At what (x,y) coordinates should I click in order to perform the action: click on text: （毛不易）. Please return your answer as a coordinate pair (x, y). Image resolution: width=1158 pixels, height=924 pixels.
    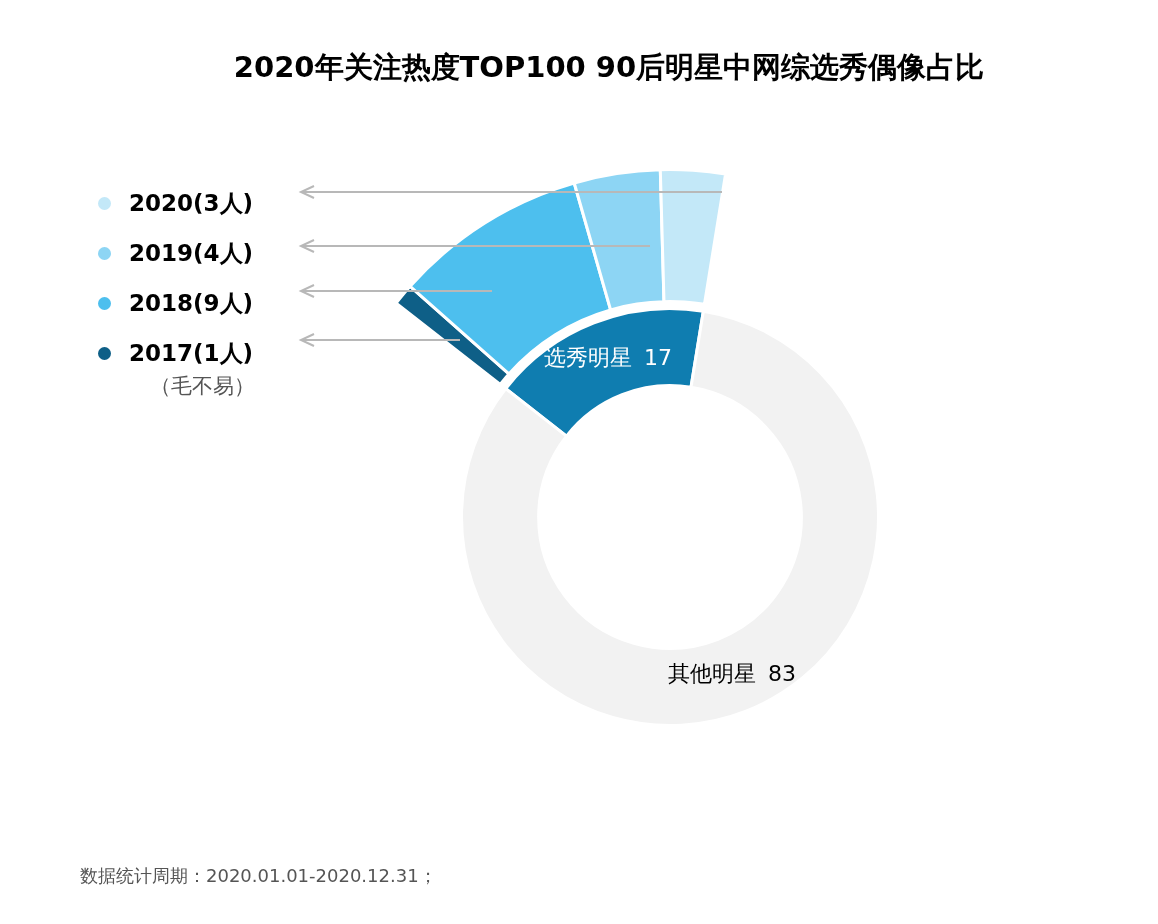
    Looking at the image, I should click on (202, 386).